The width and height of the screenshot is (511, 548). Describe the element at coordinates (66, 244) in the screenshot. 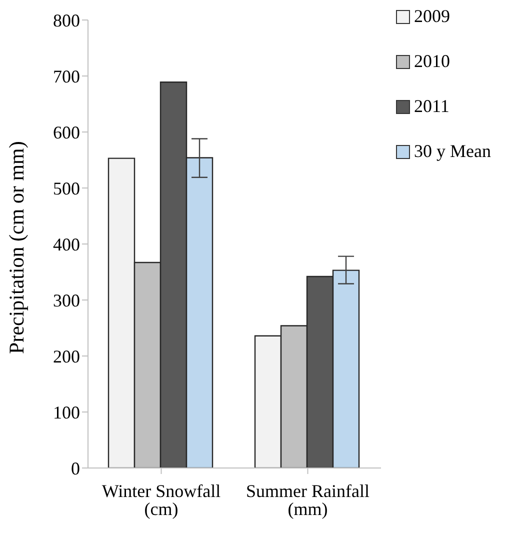

I see `y-tick-label: 400` at that location.